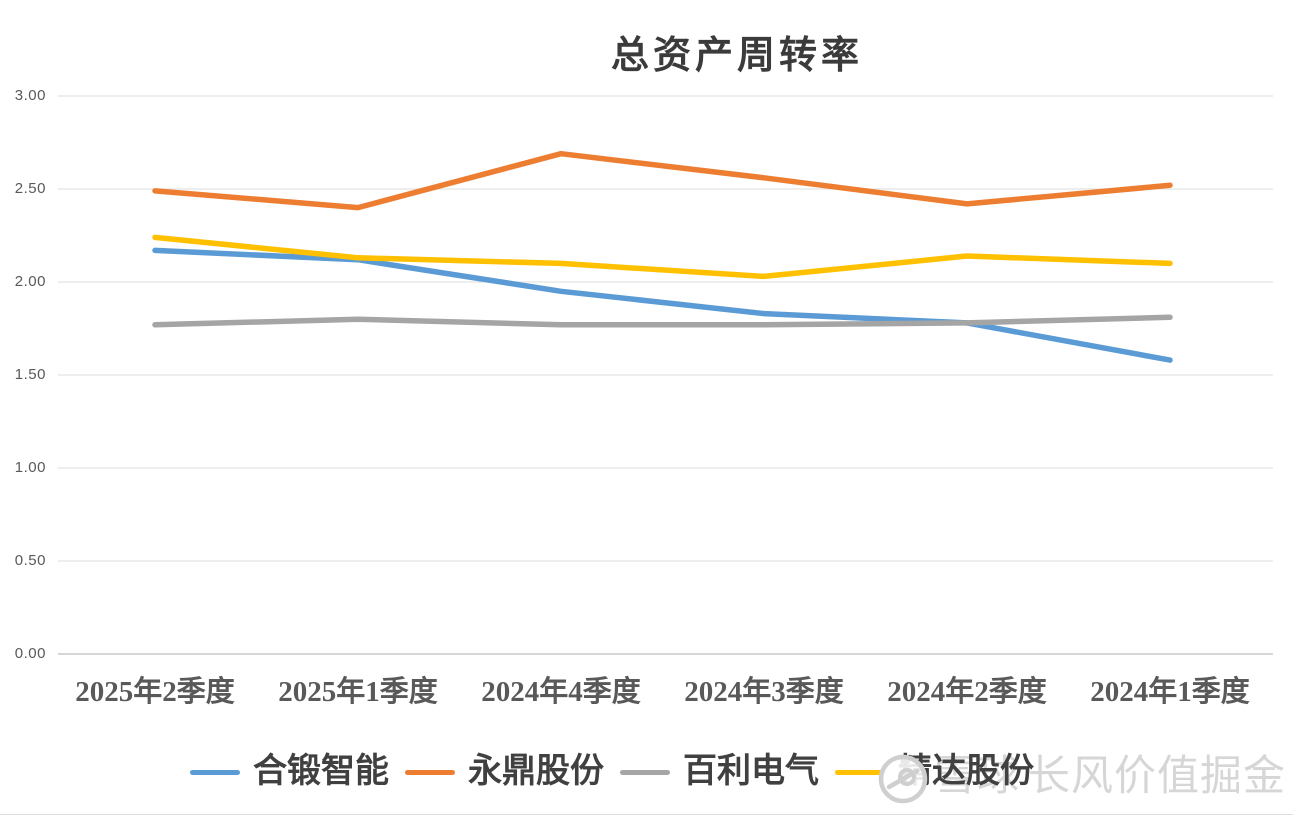  I want to click on chart-legend: 合锻智能 永鼎股份 百利电气 精达股份, so click(620, 772).